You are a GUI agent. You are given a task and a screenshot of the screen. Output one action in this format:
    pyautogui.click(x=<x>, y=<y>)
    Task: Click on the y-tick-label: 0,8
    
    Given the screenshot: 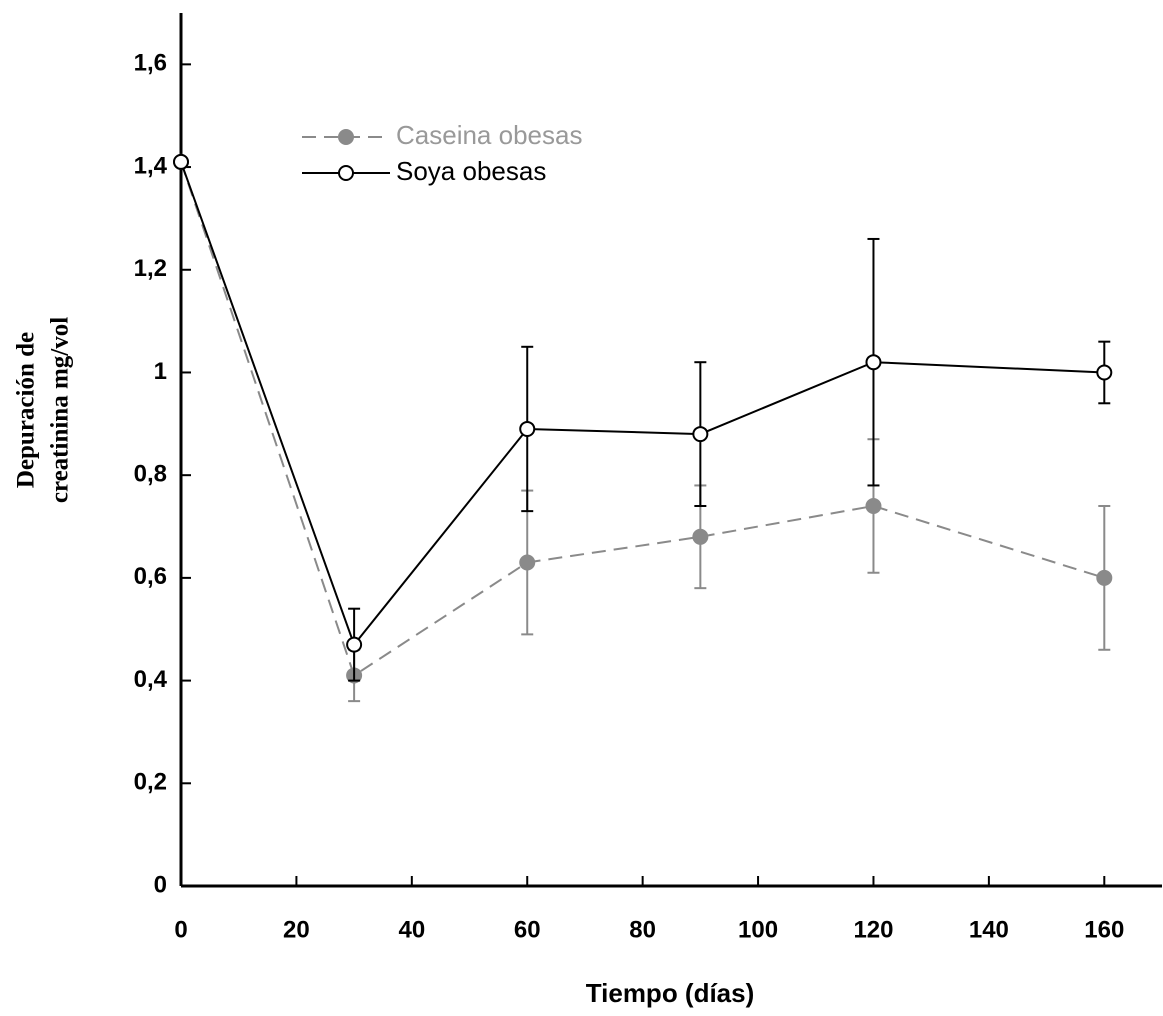 What is the action you would take?
    pyautogui.click(x=150, y=474)
    